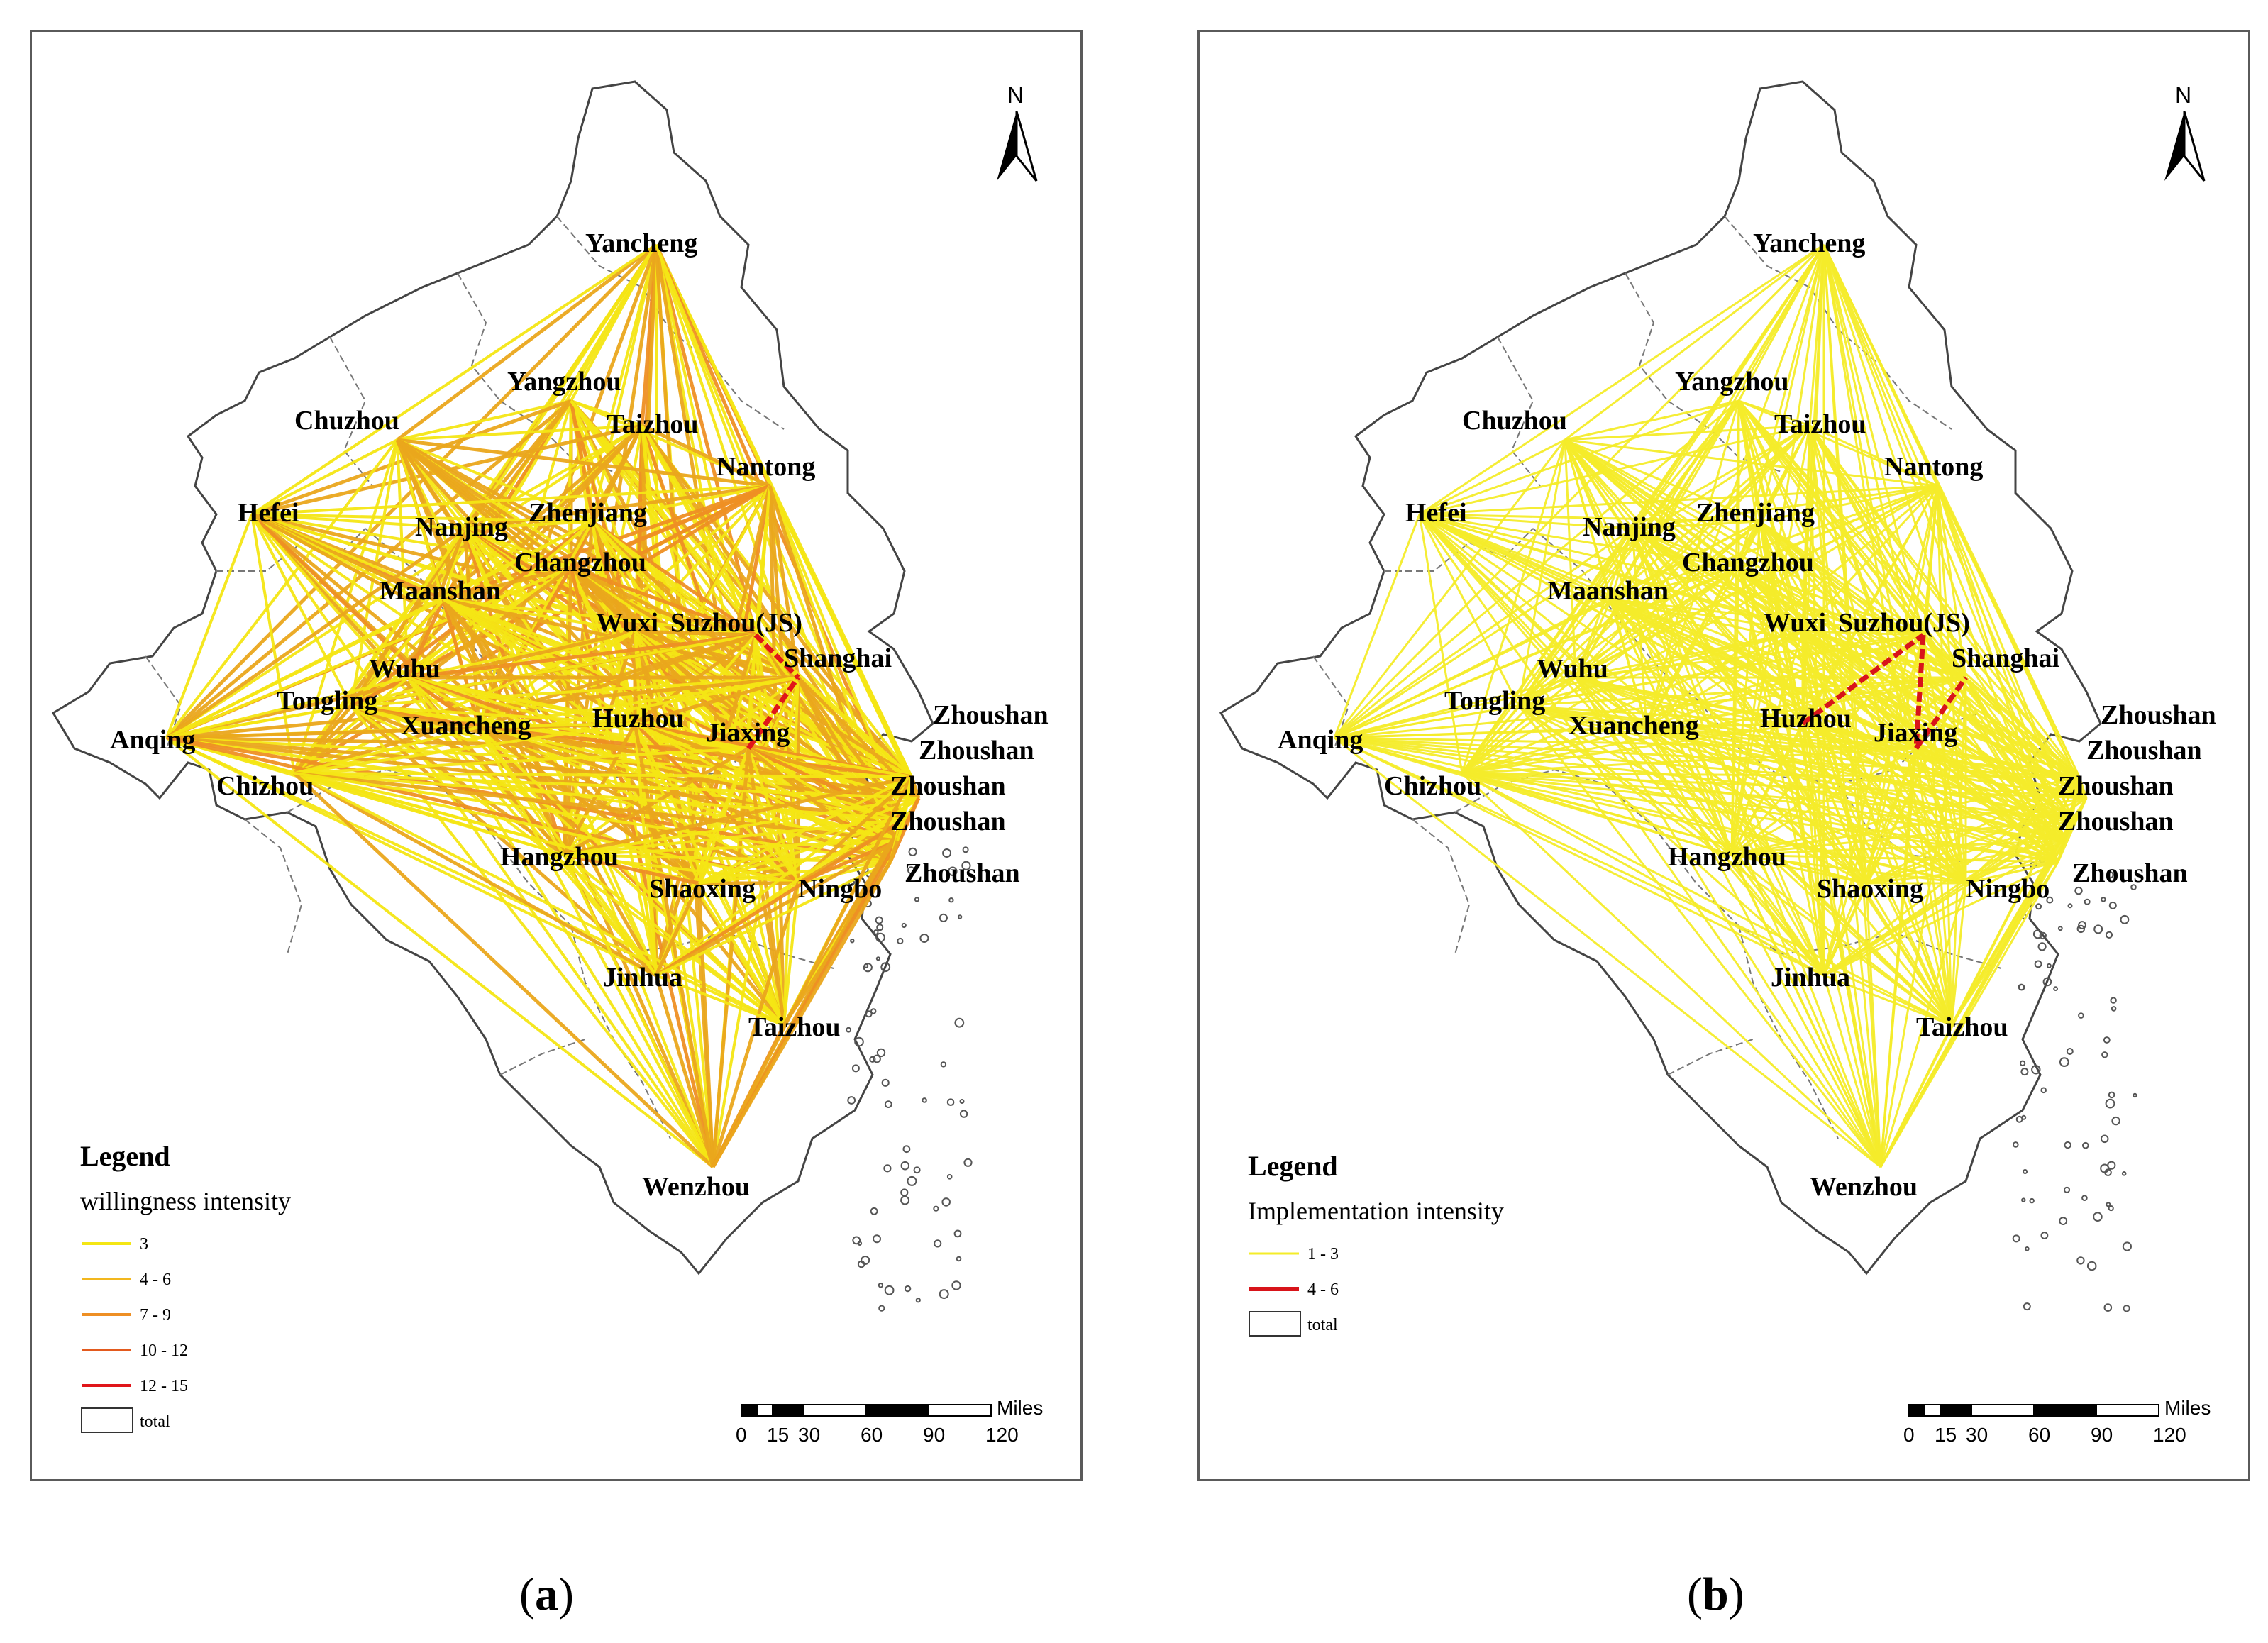  What do you see at coordinates (795, 1027) in the screenshot?
I see `city-label: Taizhou` at bounding box center [795, 1027].